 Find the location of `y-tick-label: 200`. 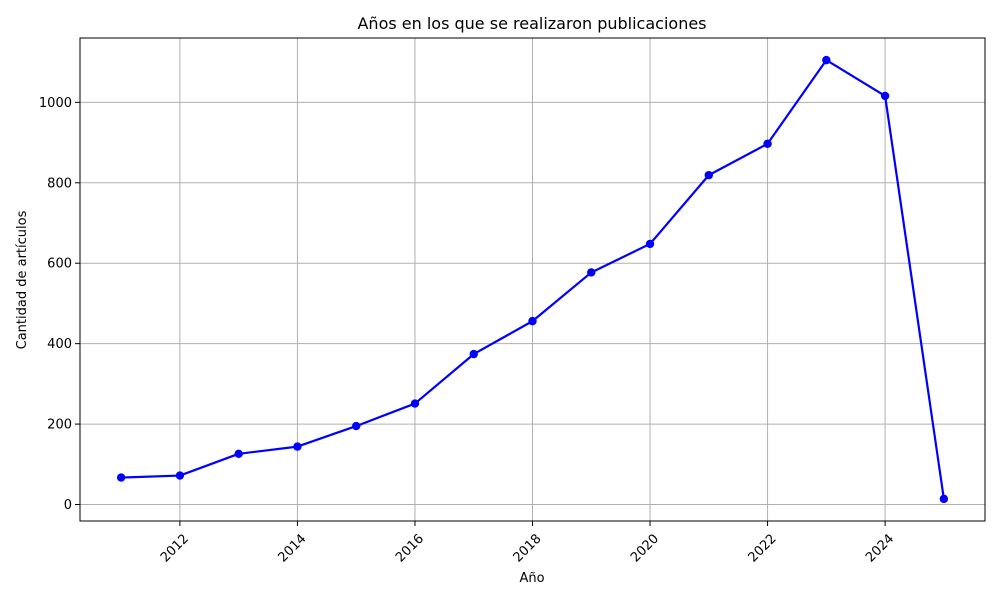

y-tick-label: 200 is located at coordinates (59, 425).